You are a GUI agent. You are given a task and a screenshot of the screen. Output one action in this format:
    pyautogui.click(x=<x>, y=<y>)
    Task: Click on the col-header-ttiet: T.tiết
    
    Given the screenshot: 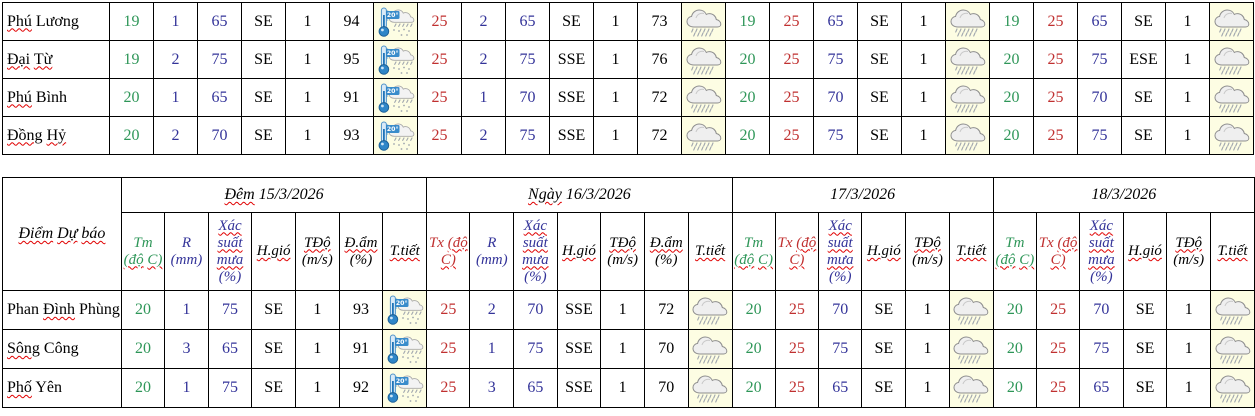 What is the action you would take?
    pyautogui.click(x=710, y=251)
    